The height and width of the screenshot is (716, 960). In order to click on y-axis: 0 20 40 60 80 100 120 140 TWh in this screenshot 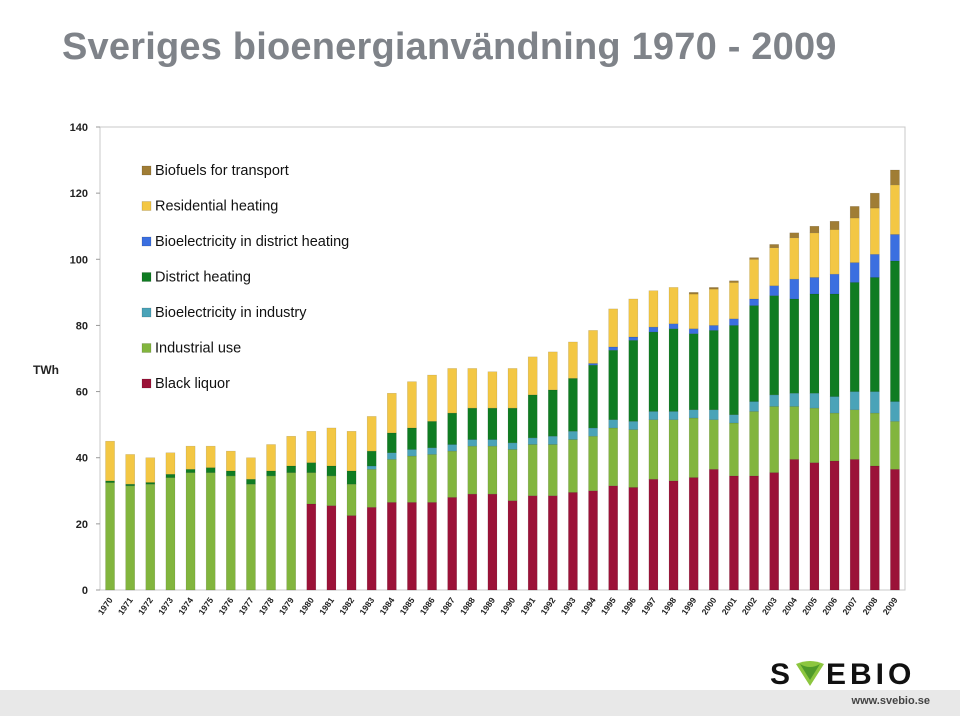, I will do `click(66, 359)`.